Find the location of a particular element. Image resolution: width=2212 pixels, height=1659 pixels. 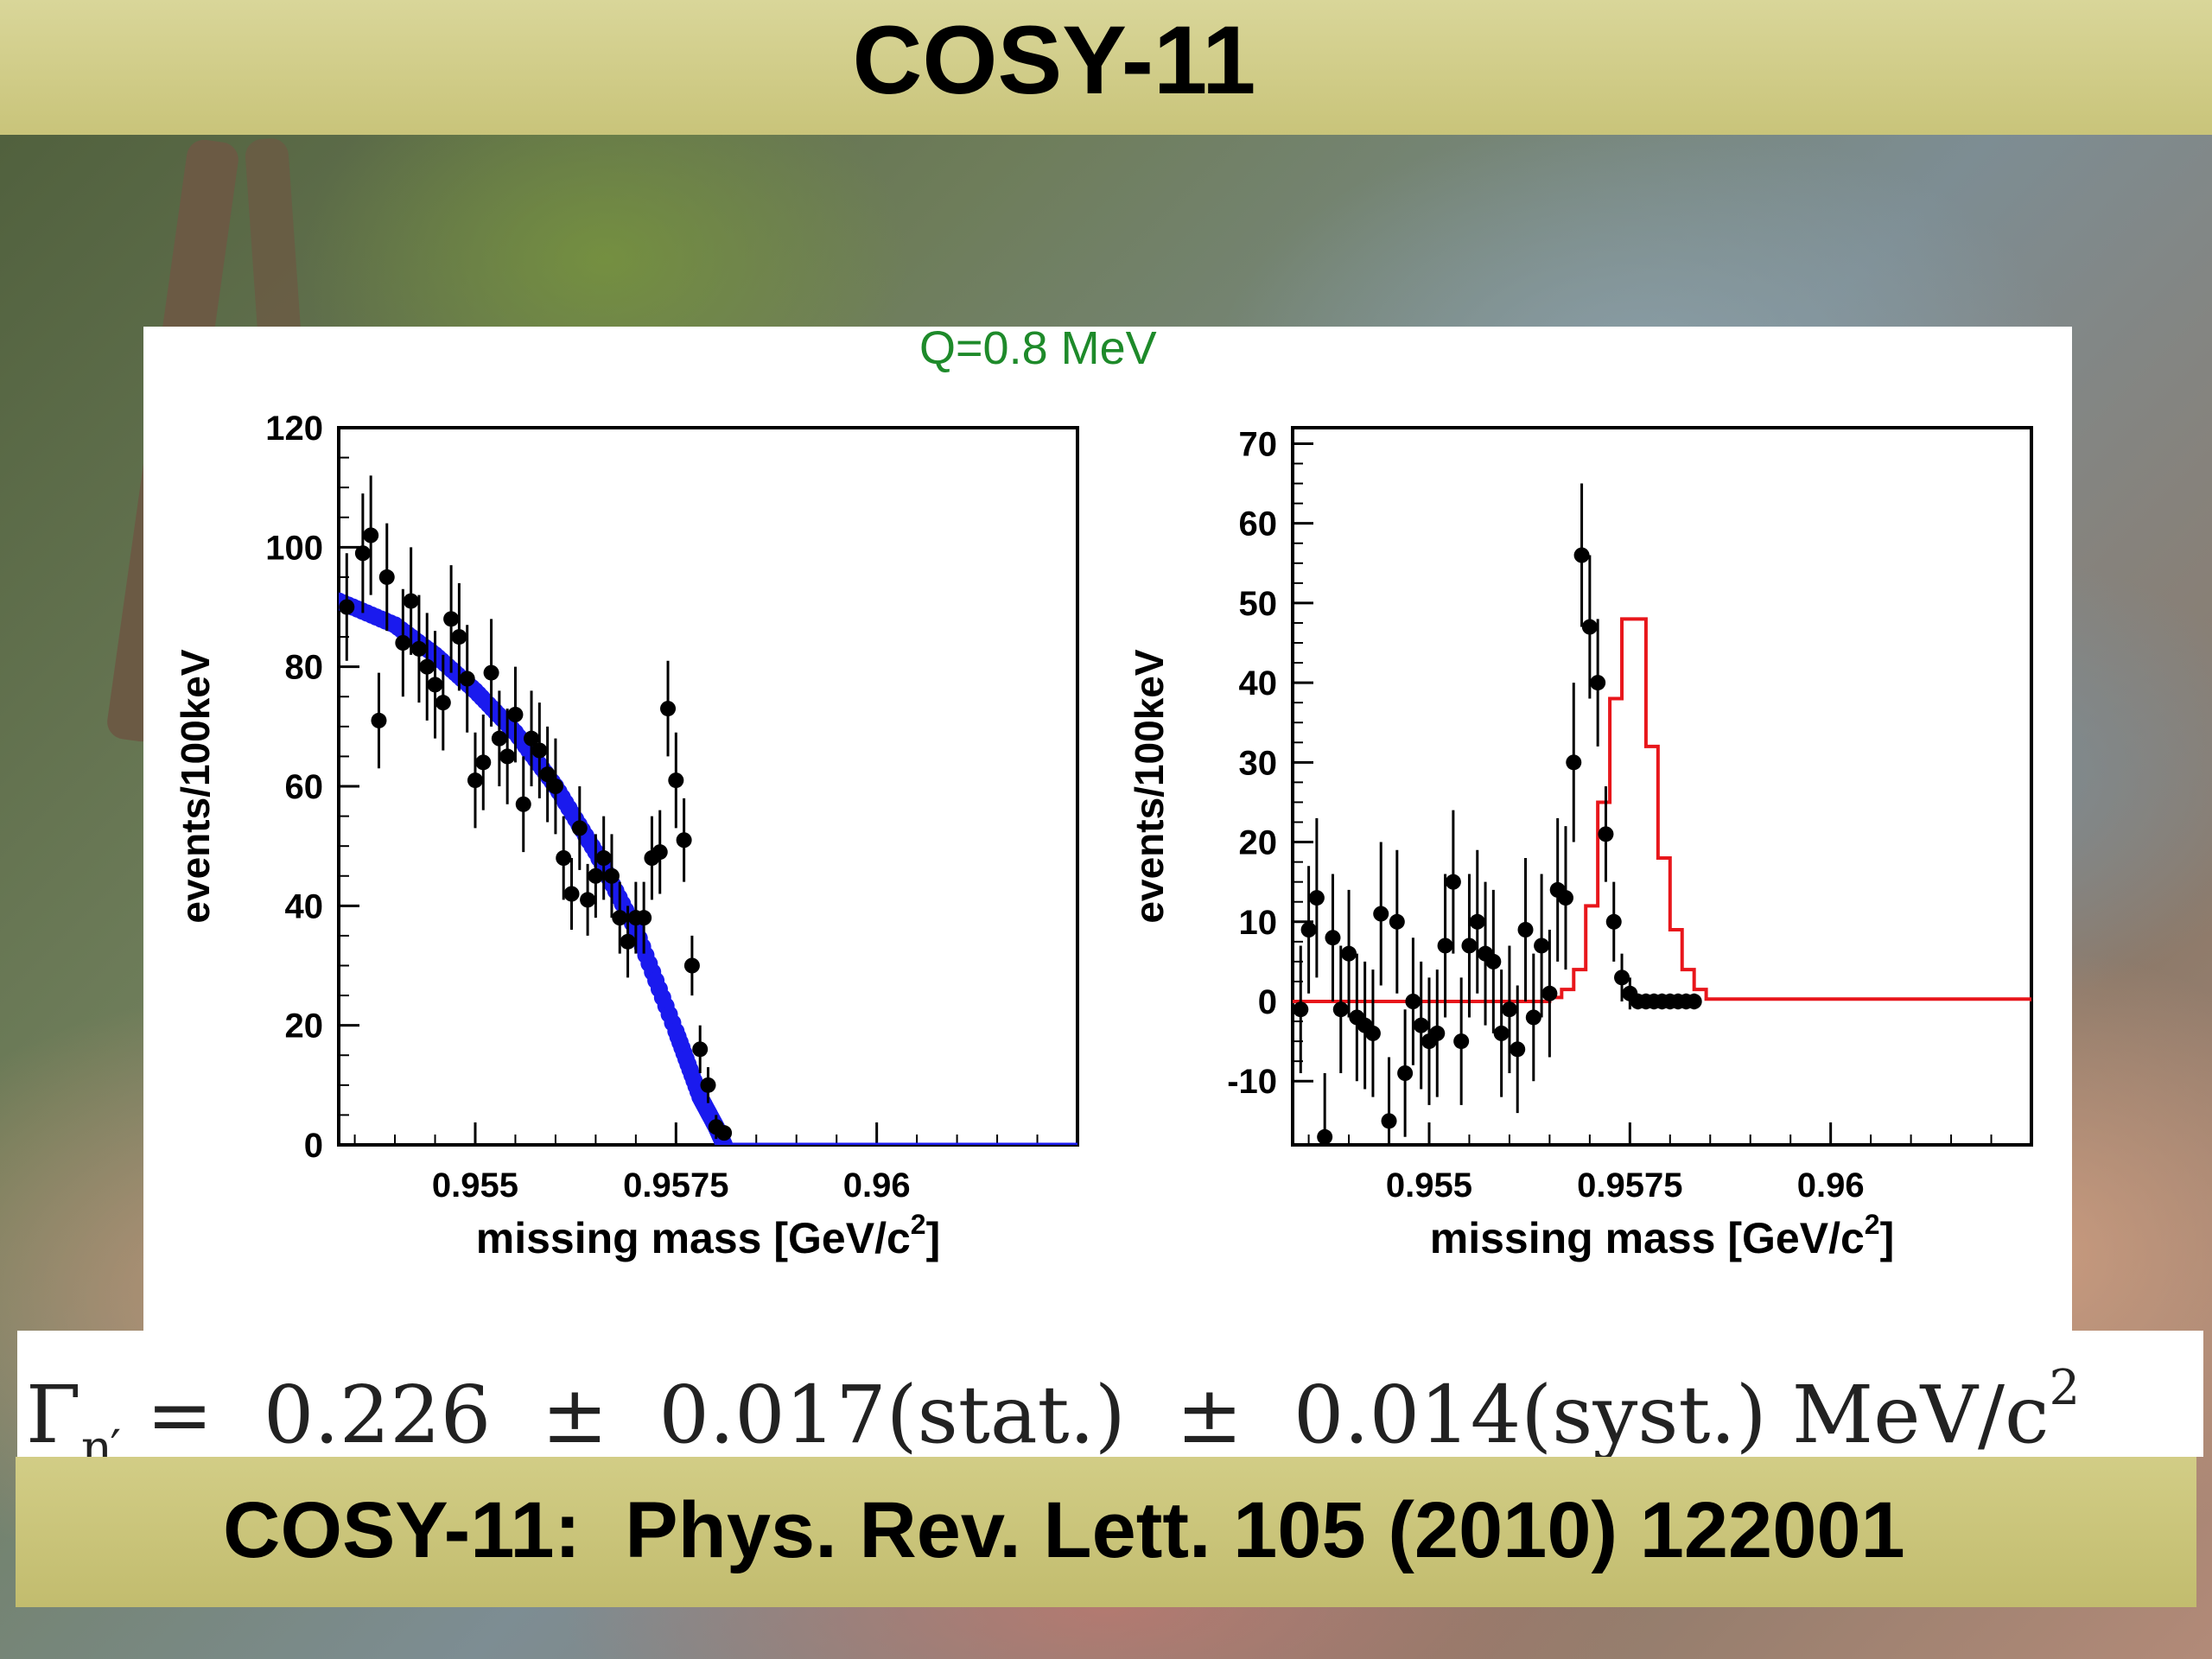

formula-box is located at coordinates (1110, 1394).